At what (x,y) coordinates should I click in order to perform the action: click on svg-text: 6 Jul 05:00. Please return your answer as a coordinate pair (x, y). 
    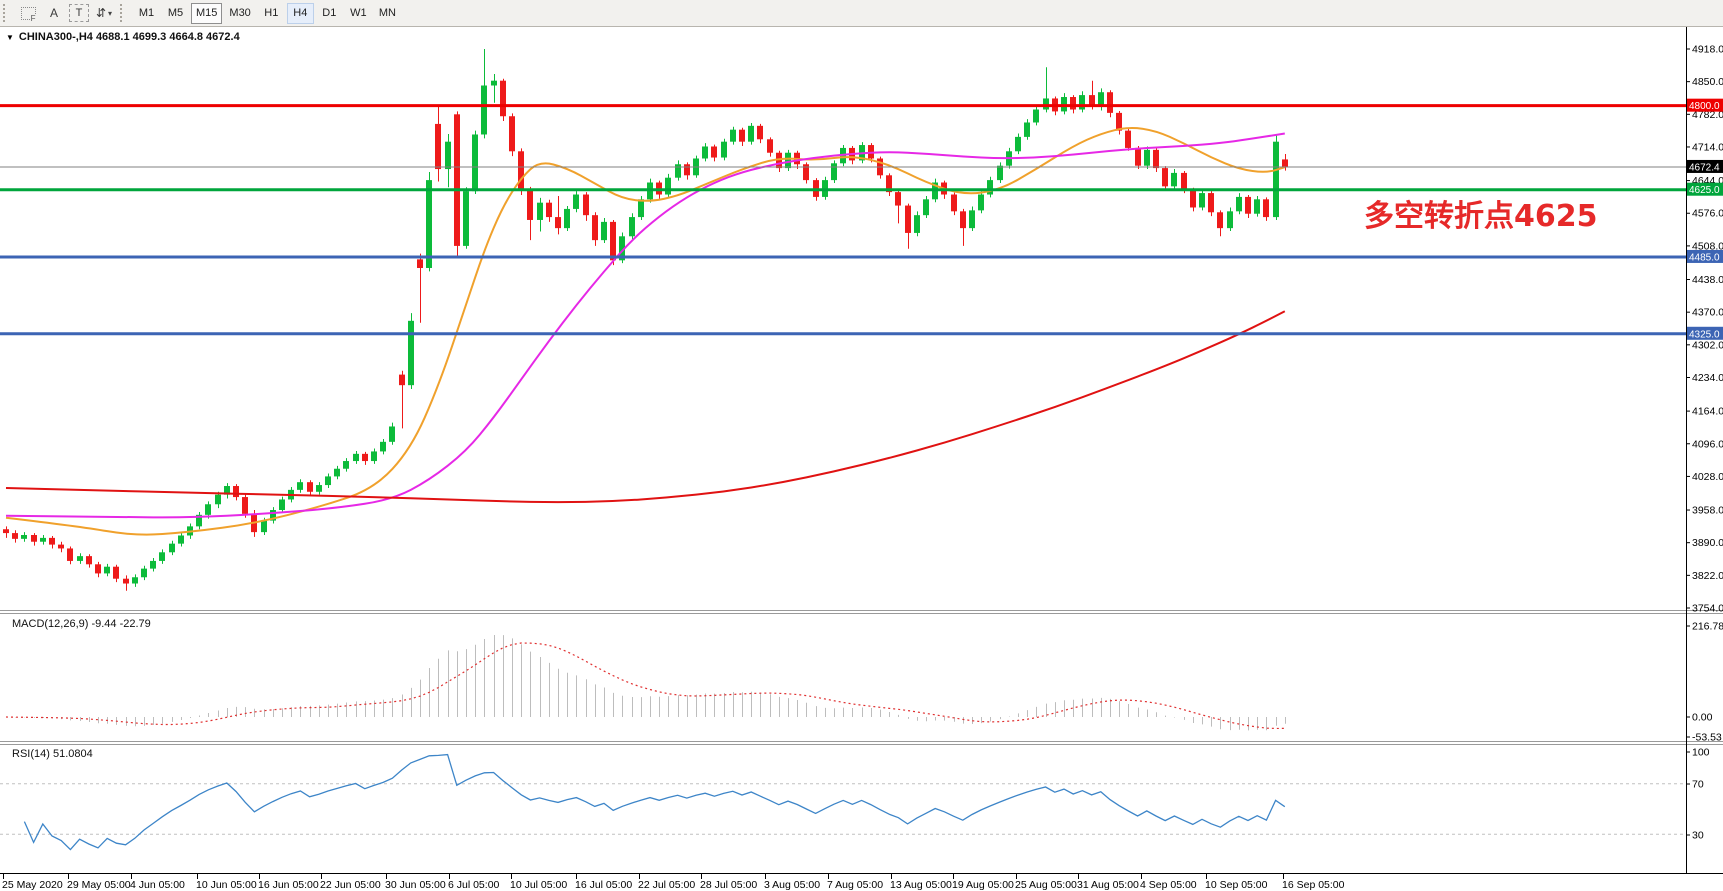
    Looking at the image, I should click on (474, 885).